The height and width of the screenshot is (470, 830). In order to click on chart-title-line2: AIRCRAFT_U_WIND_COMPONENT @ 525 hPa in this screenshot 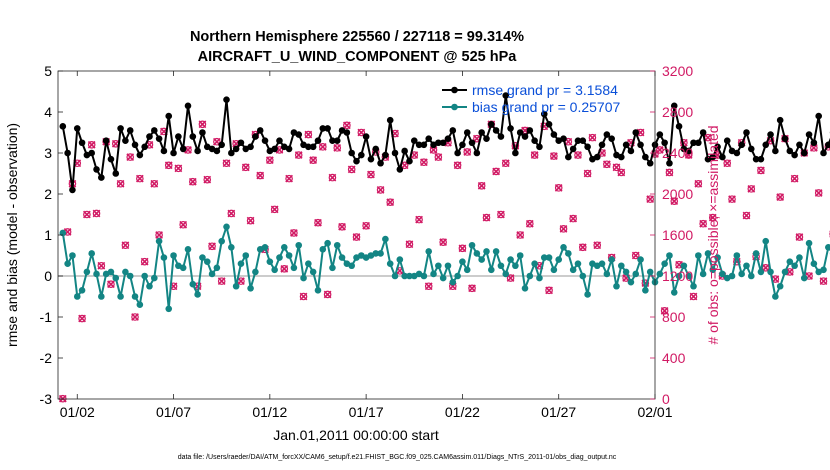, I will do `click(358, 57)`.